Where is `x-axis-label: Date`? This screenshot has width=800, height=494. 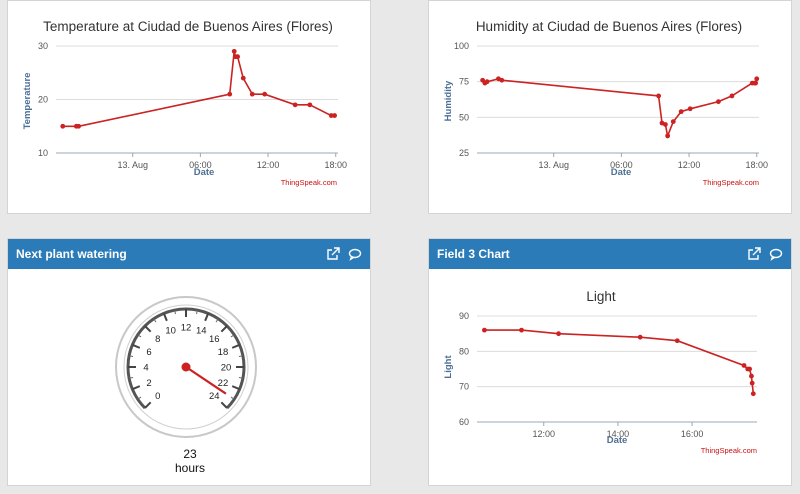
x-axis-label: Date is located at coordinates (204, 172).